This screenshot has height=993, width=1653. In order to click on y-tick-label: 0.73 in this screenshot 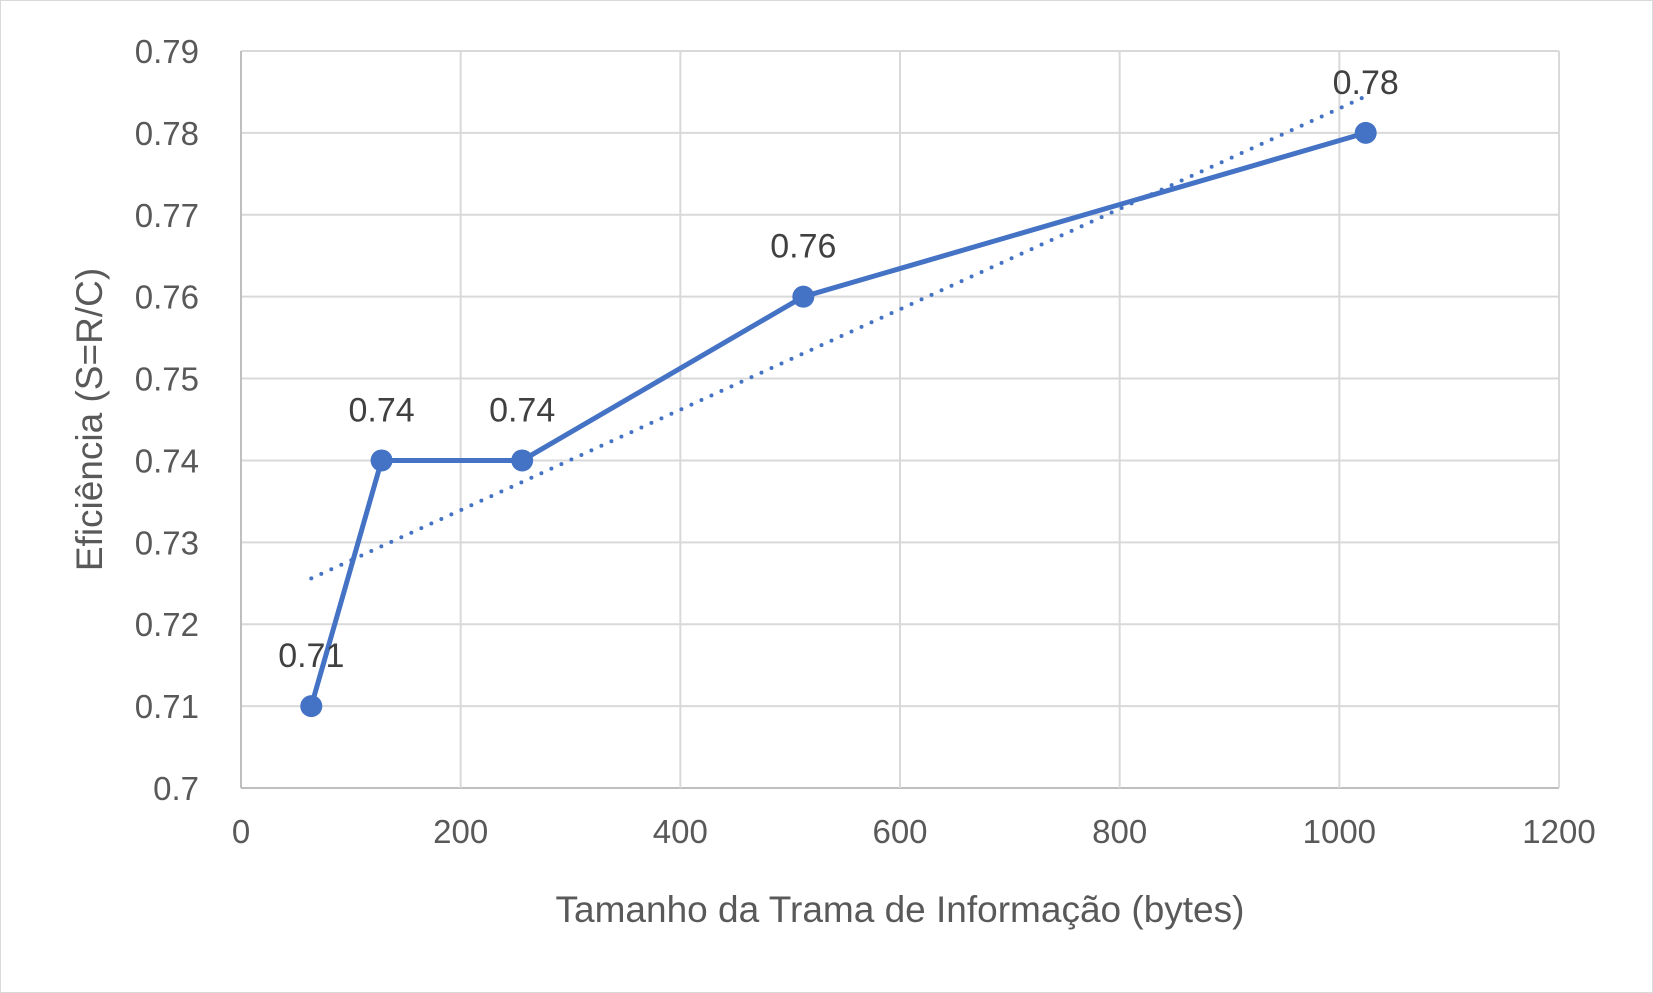, I will do `click(167, 542)`.